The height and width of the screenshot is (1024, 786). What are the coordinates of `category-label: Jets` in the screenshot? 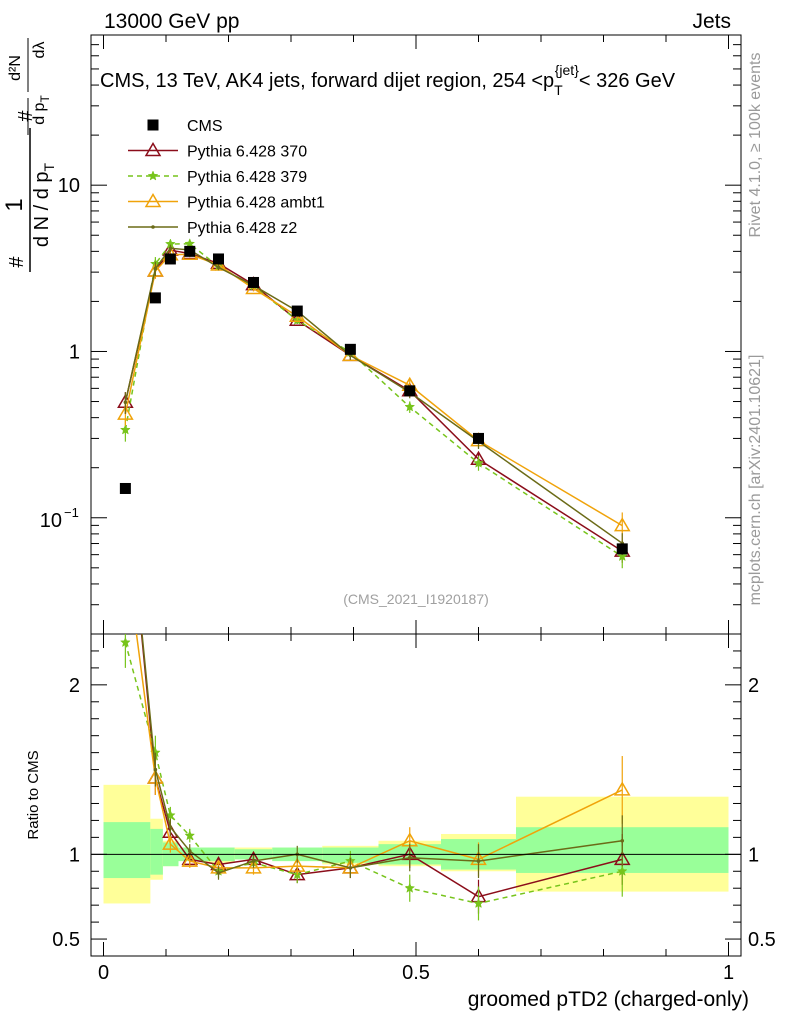 It's located at (711, 21).